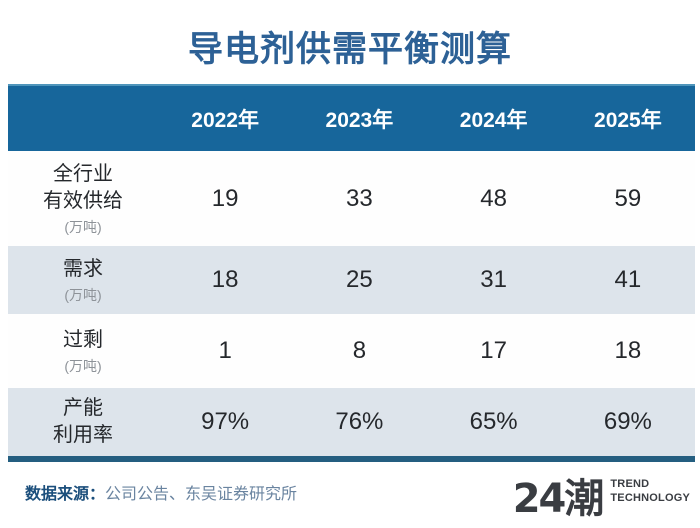 Image resolution: width=700 pixels, height=528 pixels. I want to click on value-cell: 69%, so click(627, 421).